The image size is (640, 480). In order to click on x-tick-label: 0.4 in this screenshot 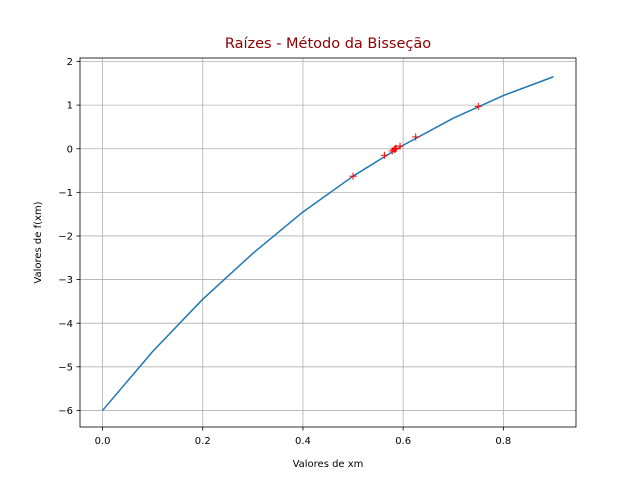, I will do `click(303, 441)`.